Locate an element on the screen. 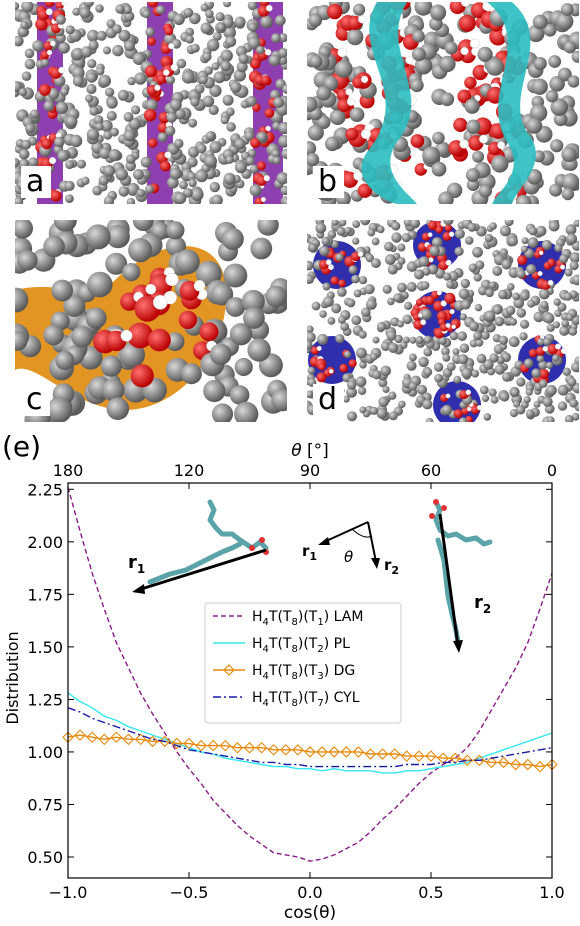  top-tick-label: 180 is located at coordinates (68, 470).